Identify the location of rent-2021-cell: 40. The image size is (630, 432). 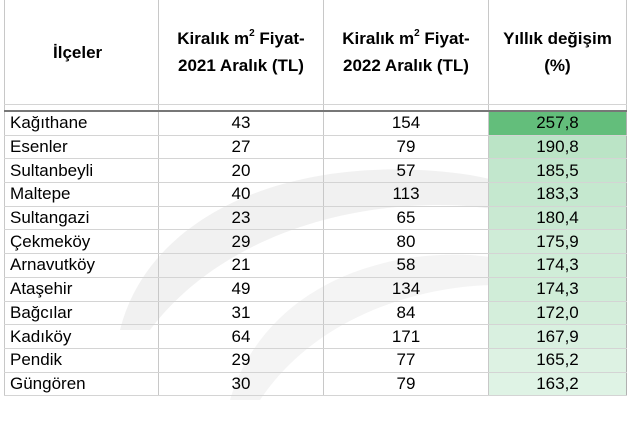
(241, 194).